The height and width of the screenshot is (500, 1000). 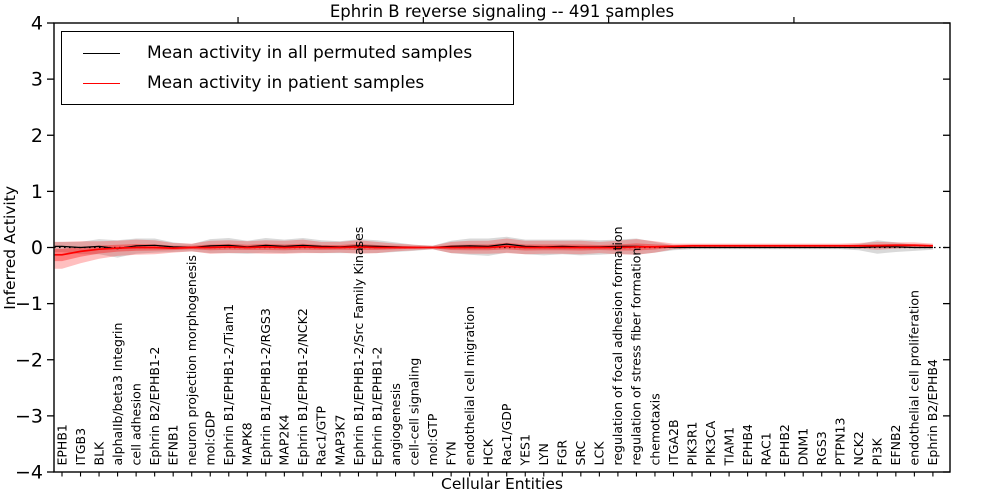 What do you see at coordinates (37, 248) in the screenshot?
I see `y-tick-label: 0` at bounding box center [37, 248].